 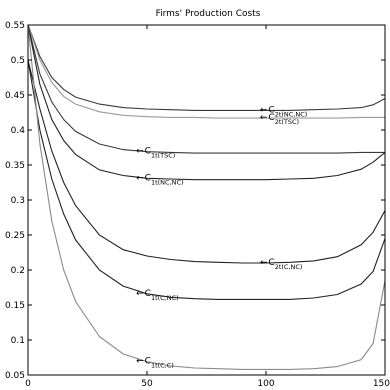 I want to click on curve-annotation-1: ←C2t(TSC), so click(x=279, y=119).